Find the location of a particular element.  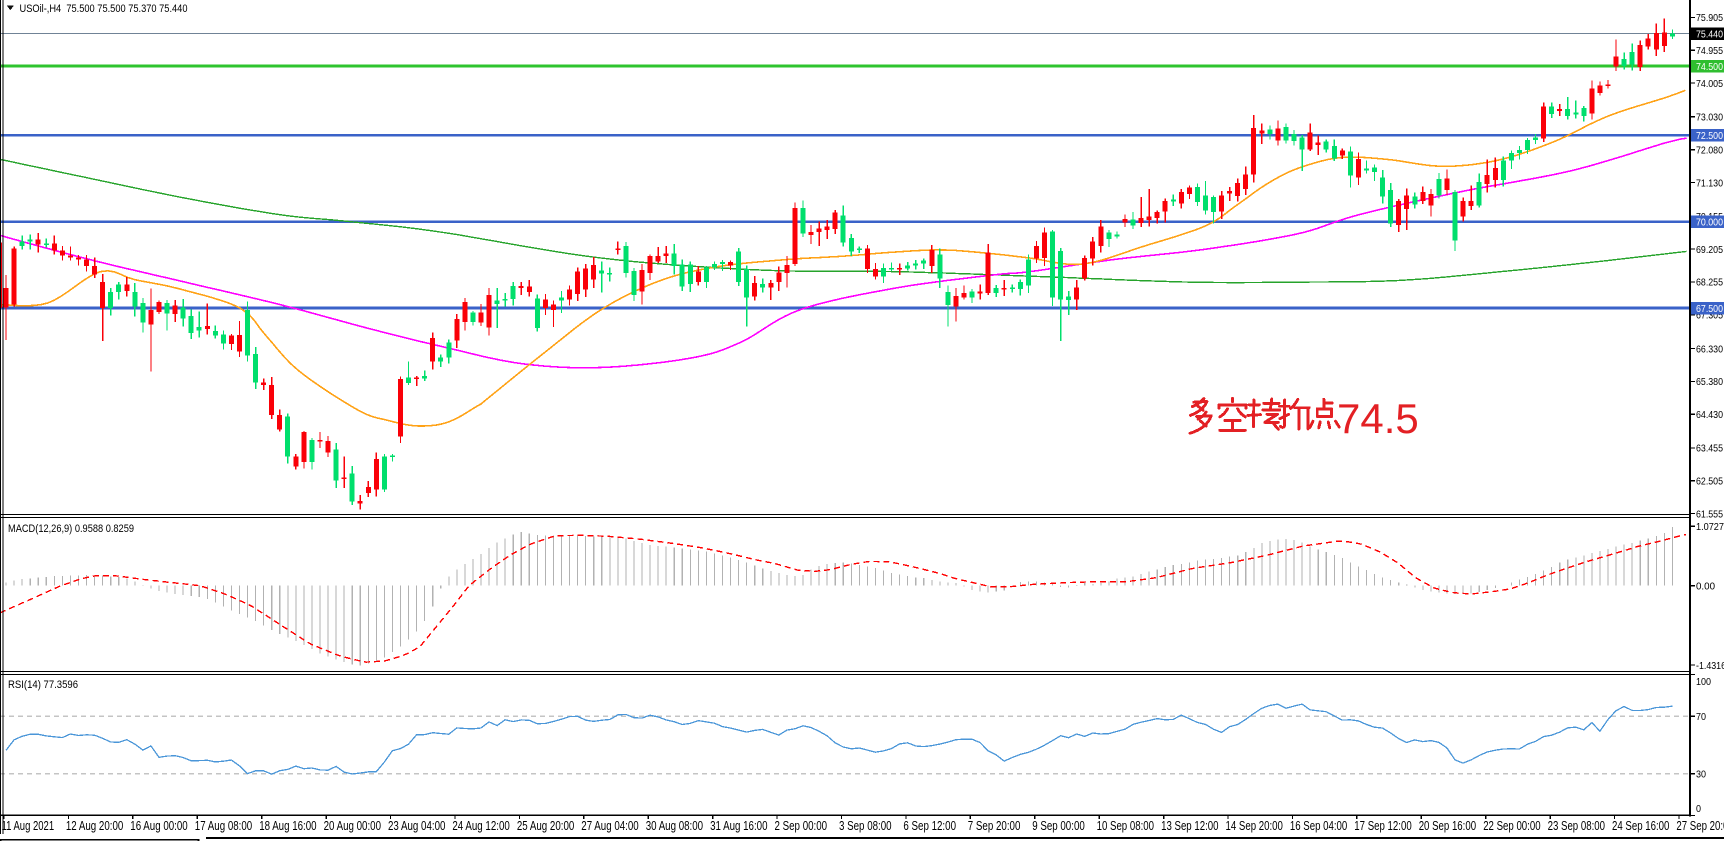

svg-text: 10 Sep 08:00 is located at coordinates (1125, 826).